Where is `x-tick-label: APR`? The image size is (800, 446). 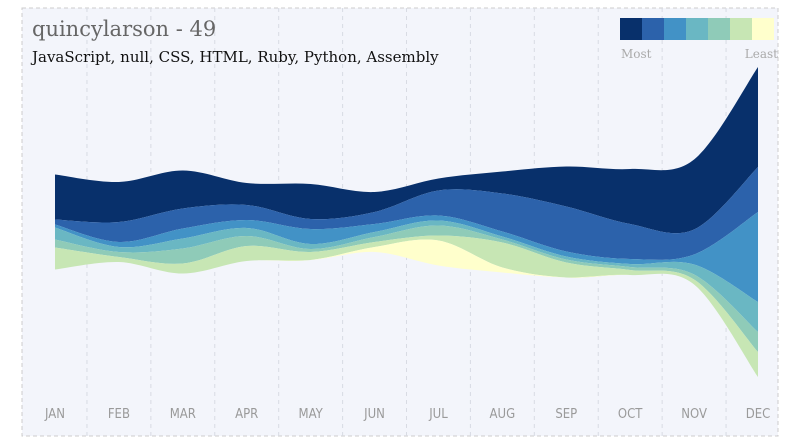
x-tick-label: APR is located at coordinates (246, 414).